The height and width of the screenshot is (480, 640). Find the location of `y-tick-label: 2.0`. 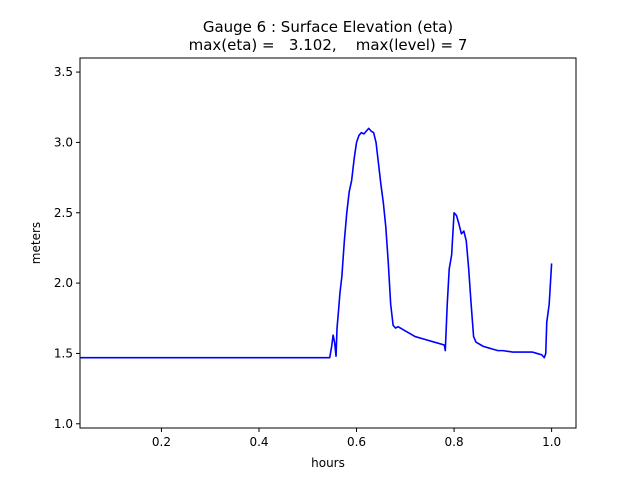

y-tick-label: 2.0 is located at coordinates (63, 283).